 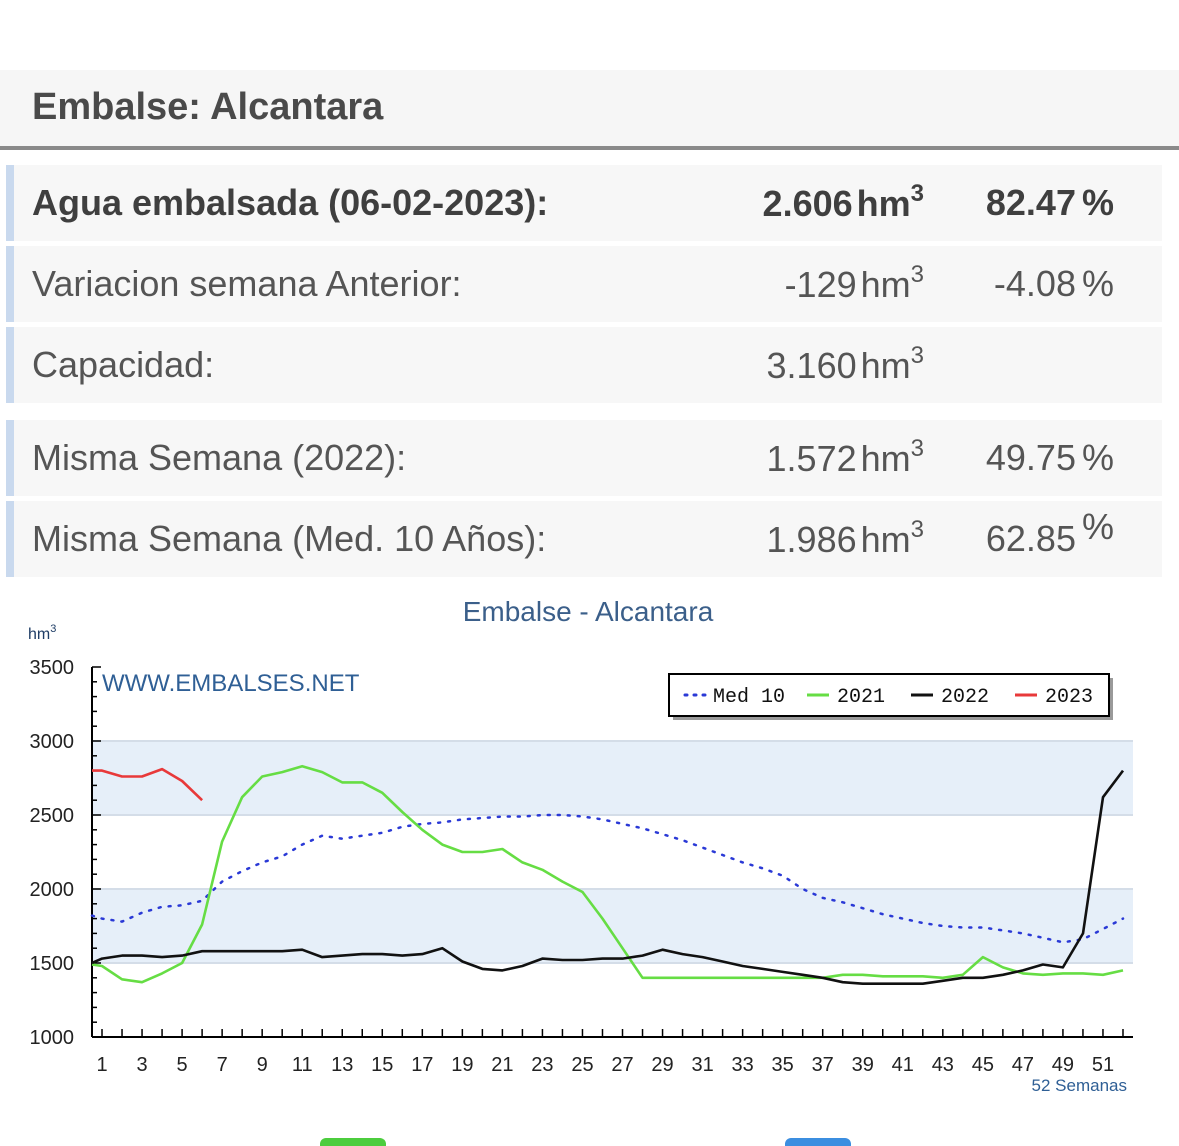 What do you see at coordinates (588, 611) in the screenshot?
I see `chart-title: Embalse - Alcantara` at bounding box center [588, 611].